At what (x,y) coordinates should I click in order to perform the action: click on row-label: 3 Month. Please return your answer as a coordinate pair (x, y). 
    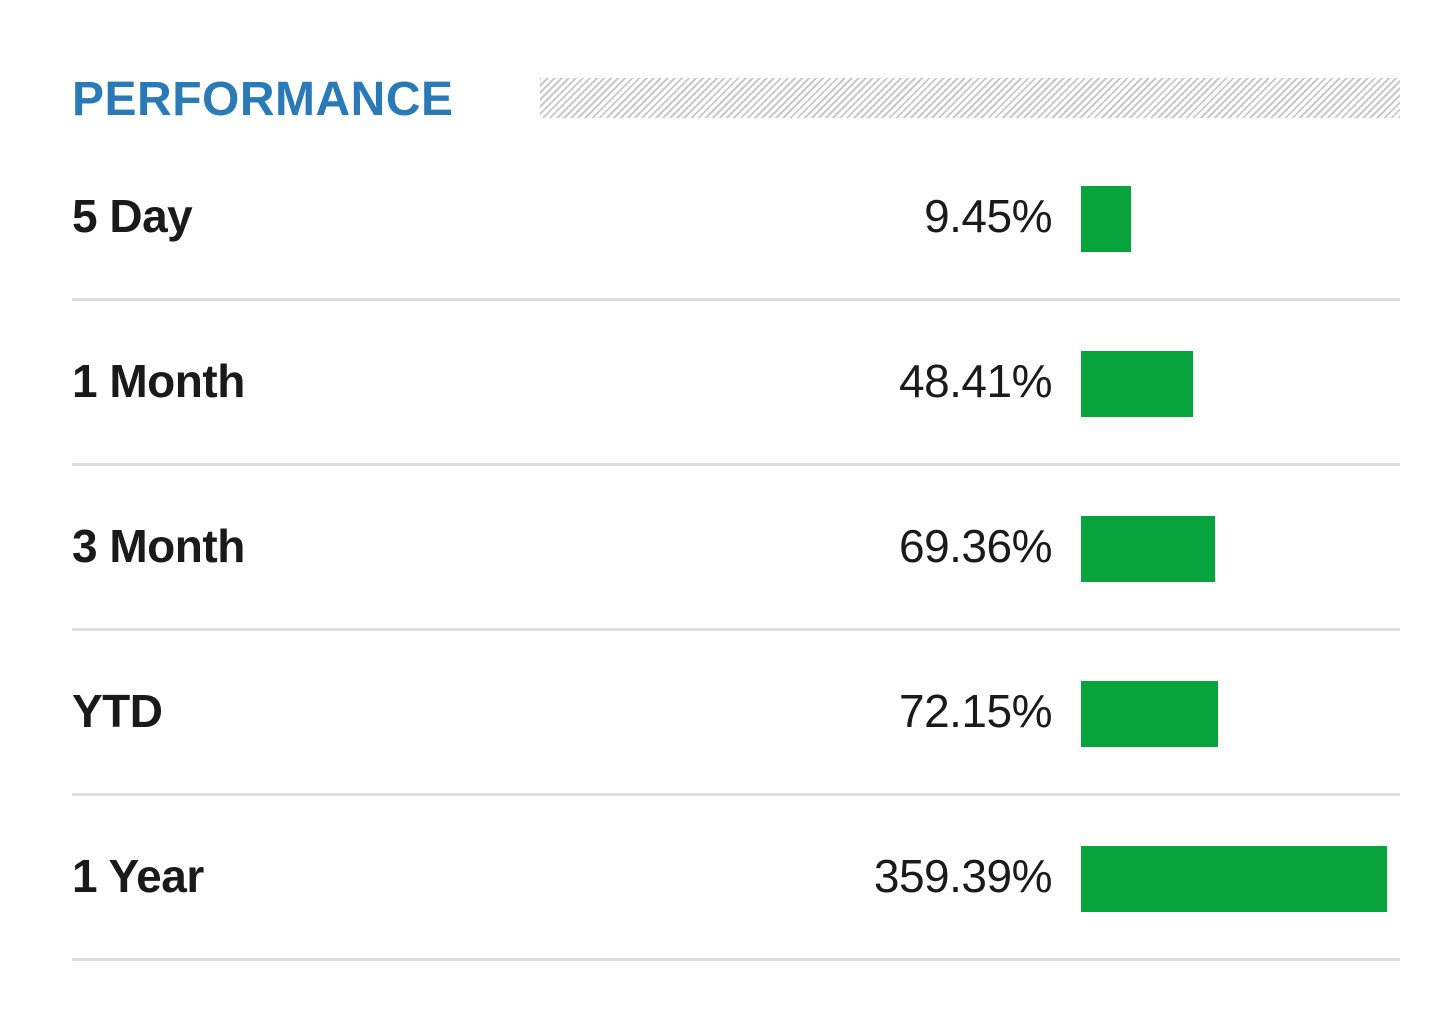
    Looking at the image, I should click on (158, 546).